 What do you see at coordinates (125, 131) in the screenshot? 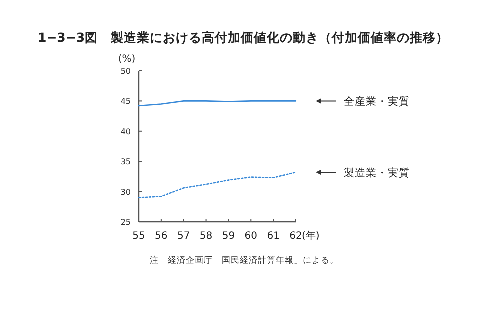
I see `y-tick-label: 40` at bounding box center [125, 131].